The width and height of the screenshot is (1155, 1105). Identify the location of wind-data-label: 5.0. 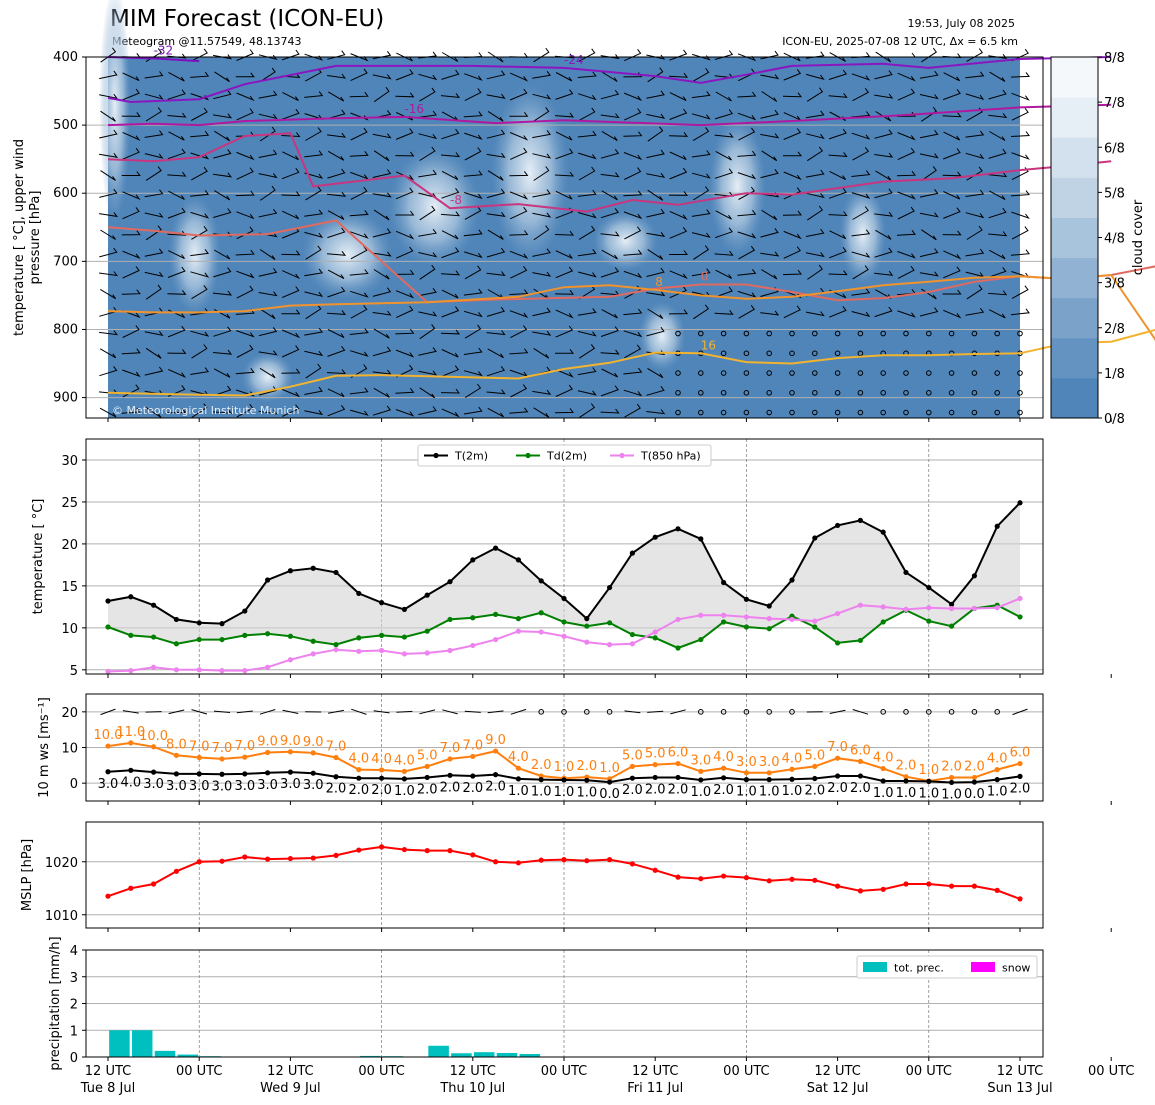
(632, 755).